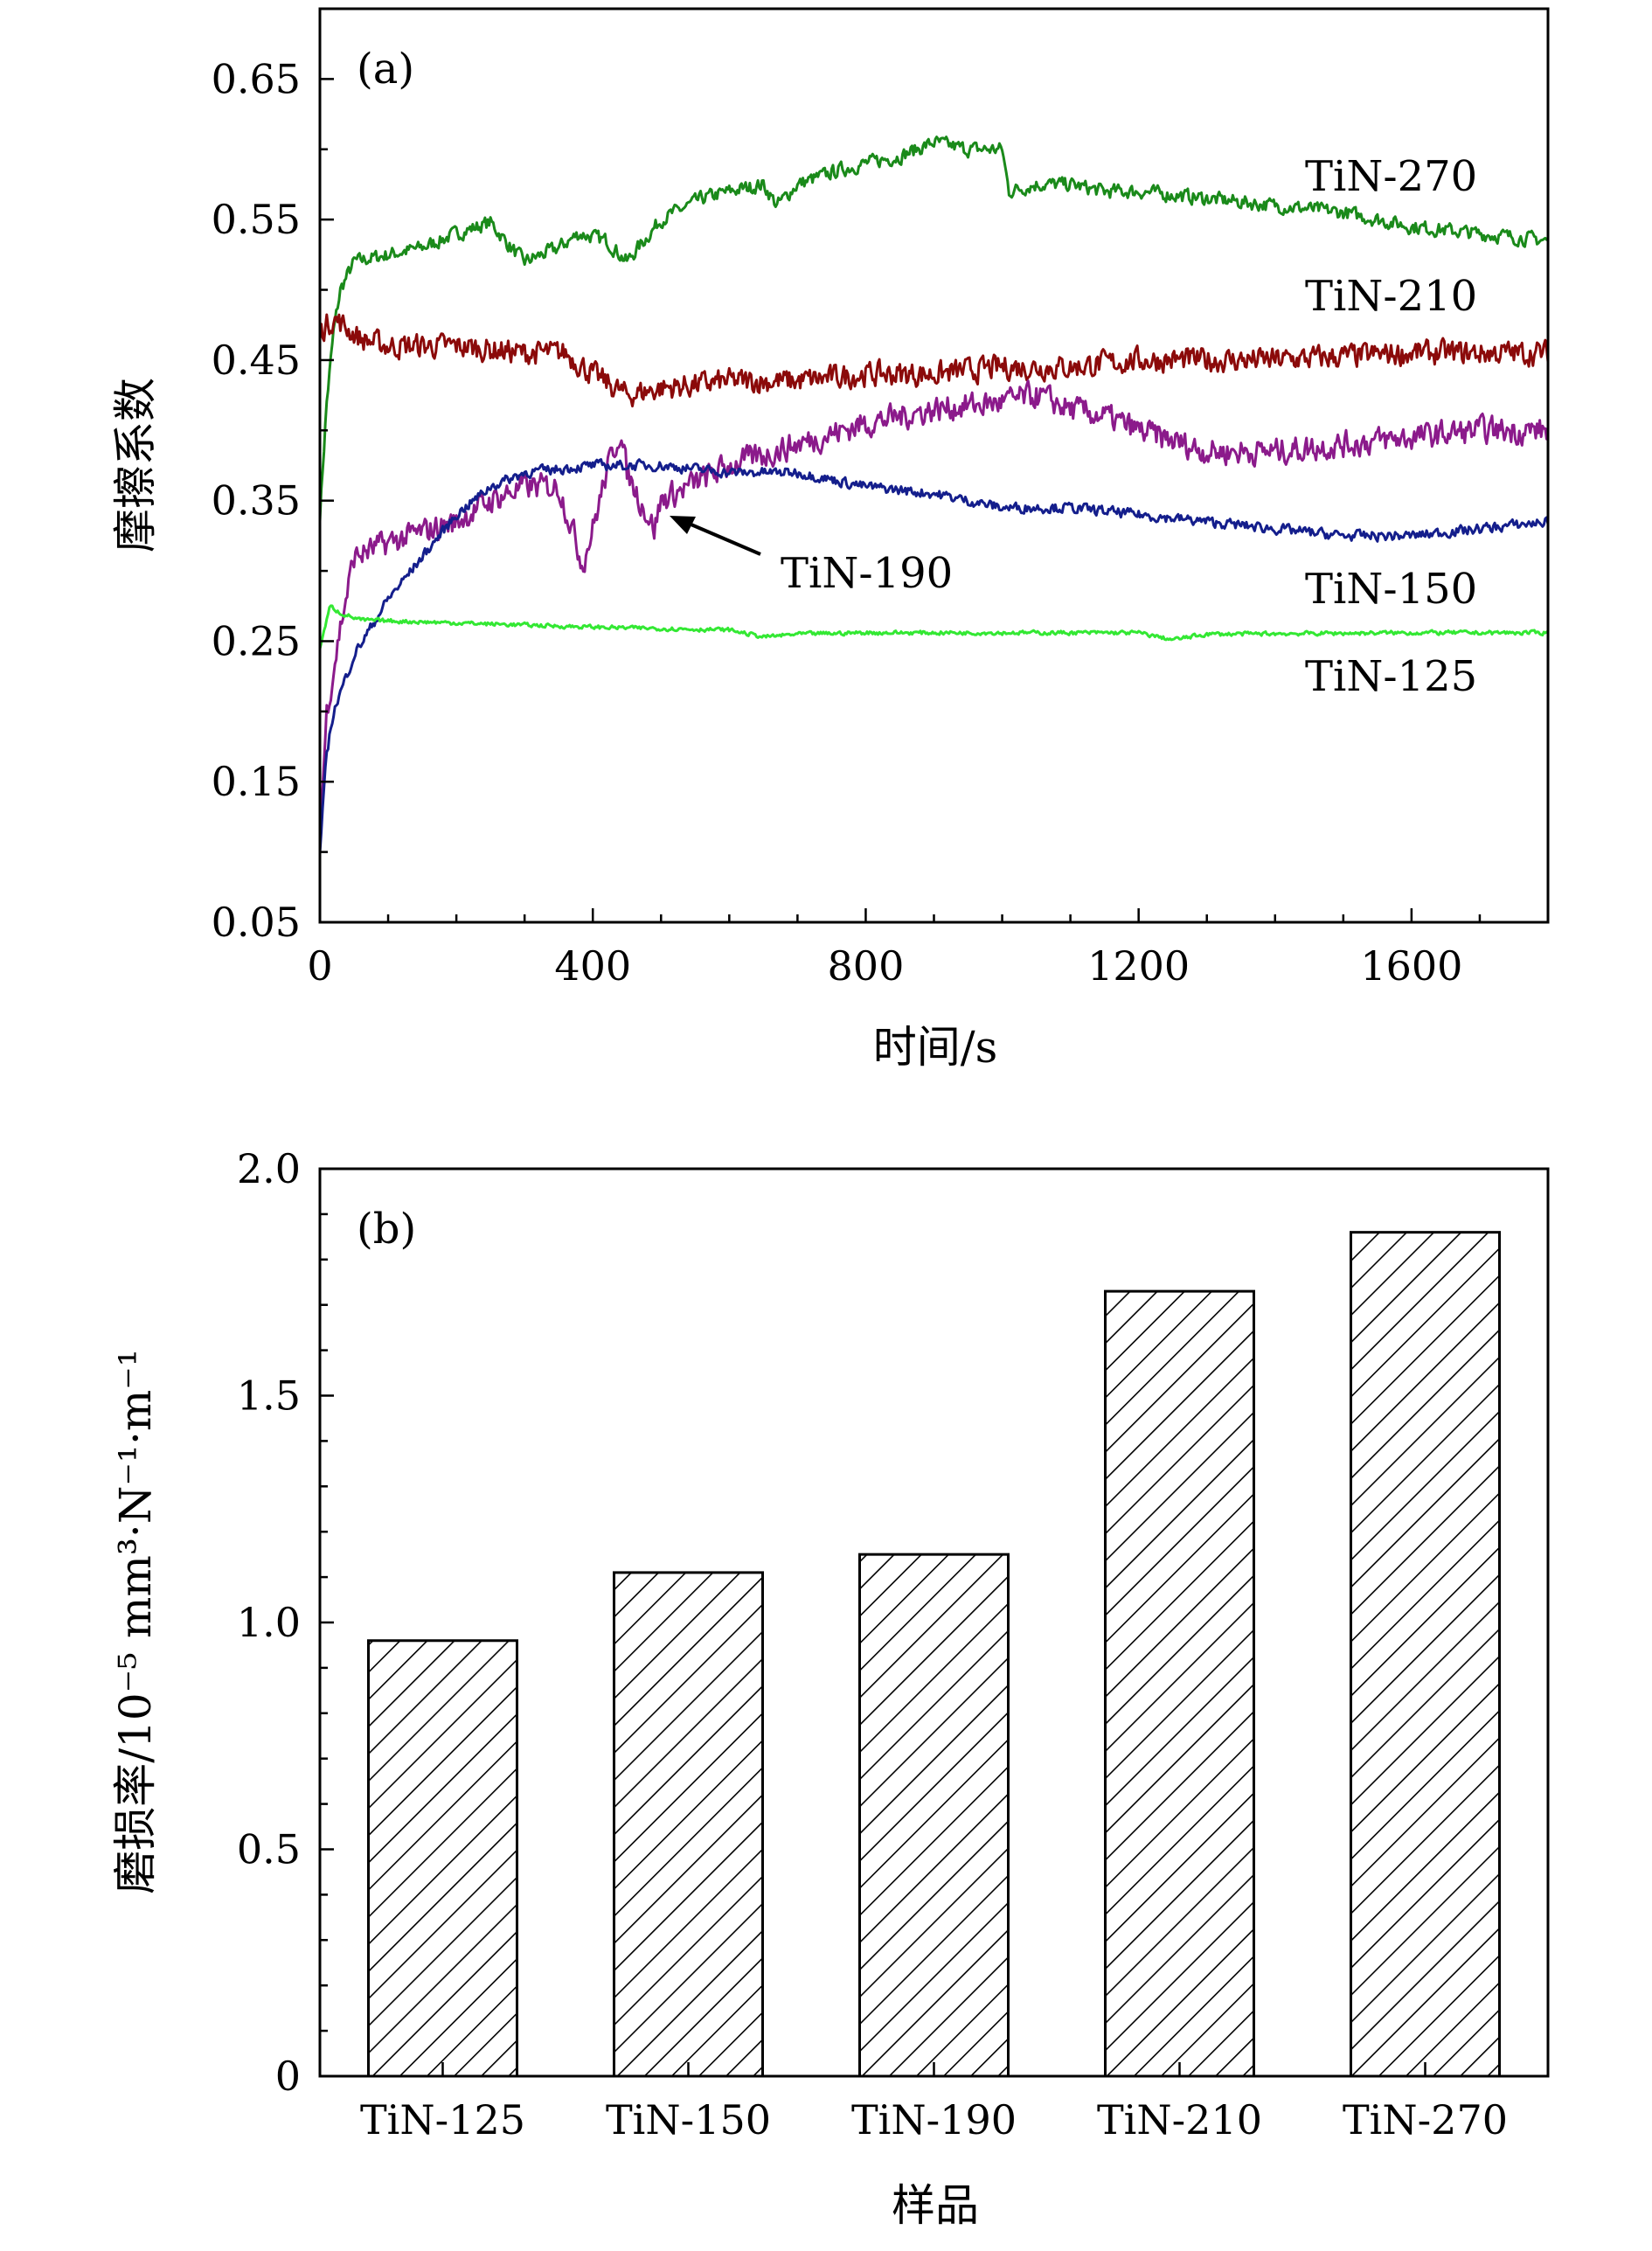 This screenshot has height=2251, width=1652. Describe the element at coordinates (257, 640) in the screenshot. I see `y-tick-label: 0.25` at that location.